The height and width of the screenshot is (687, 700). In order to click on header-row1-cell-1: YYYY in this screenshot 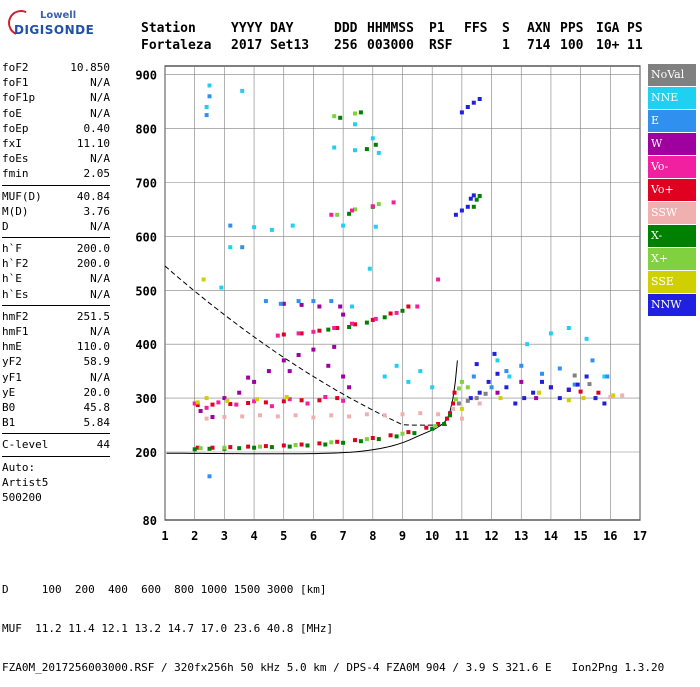, I will do `click(247, 28)`.